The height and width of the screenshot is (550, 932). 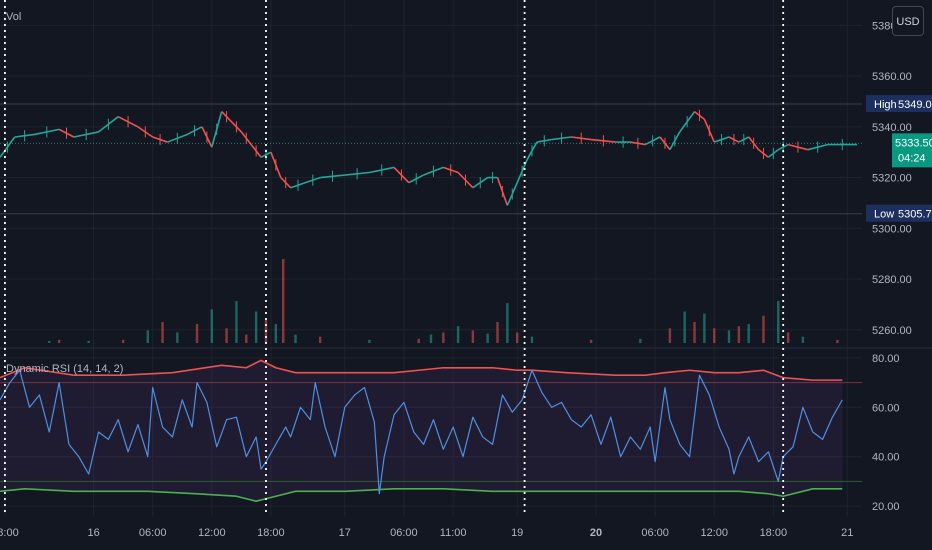 I want to click on time-tick-label: 16, so click(x=93, y=533).